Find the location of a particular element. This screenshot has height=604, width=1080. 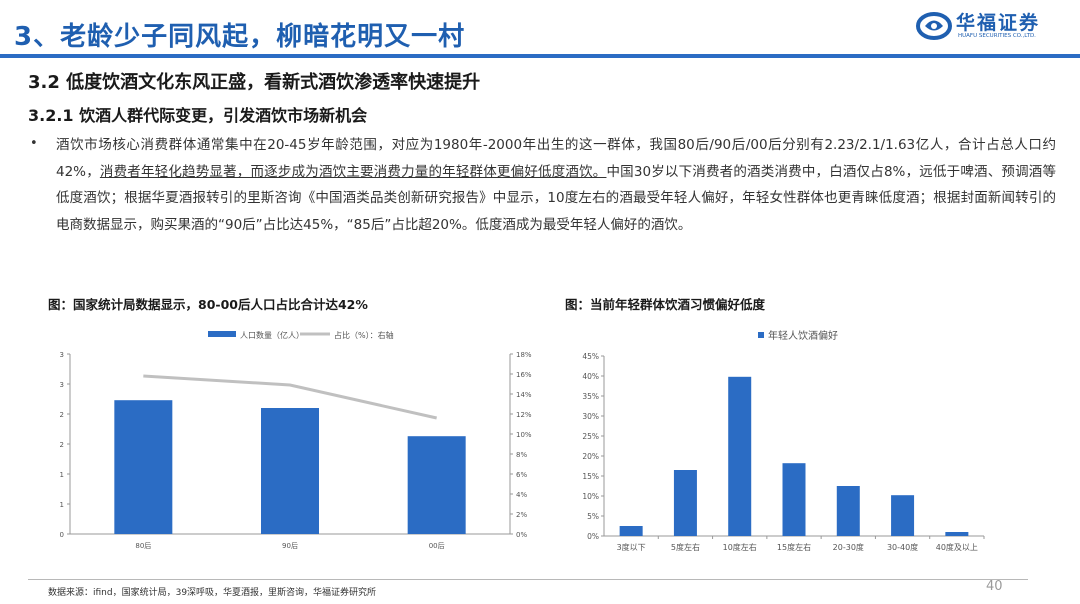

section-heading: 3.2 低度饮酒文化东风正盛，看新式酒饮渗透率快速提升 is located at coordinates (254, 82).